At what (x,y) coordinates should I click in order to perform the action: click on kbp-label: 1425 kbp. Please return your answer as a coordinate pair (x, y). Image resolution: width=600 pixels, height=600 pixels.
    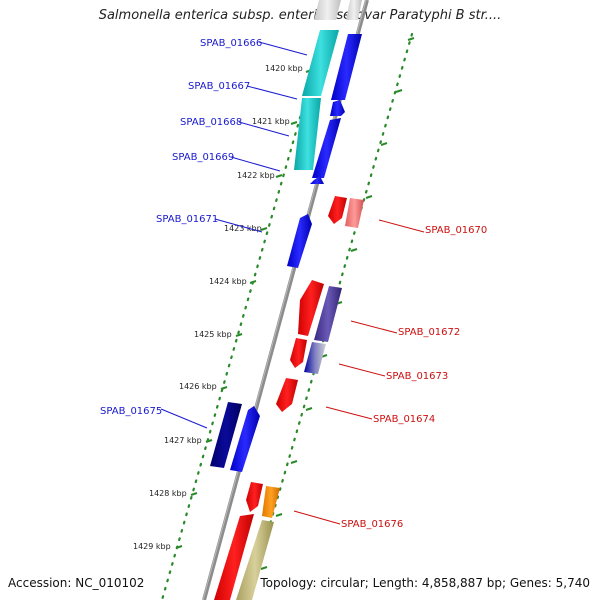
    Looking at the image, I should click on (213, 334).